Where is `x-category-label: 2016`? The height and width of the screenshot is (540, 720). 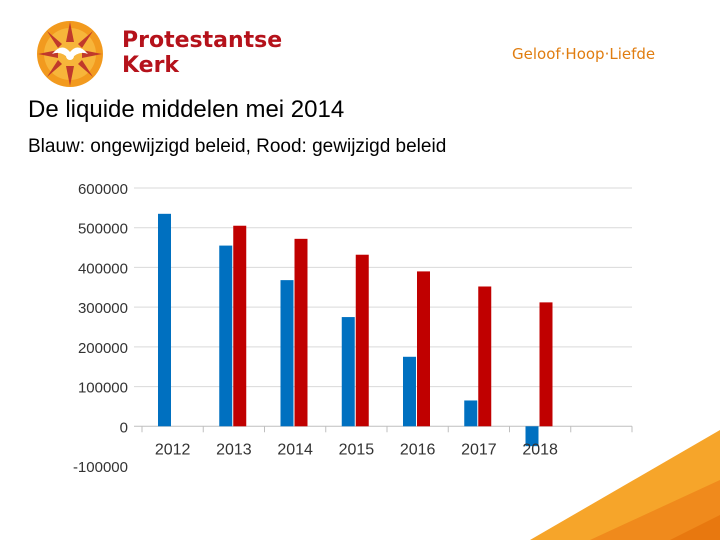 x-category-label: 2016 is located at coordinates (418, 449).